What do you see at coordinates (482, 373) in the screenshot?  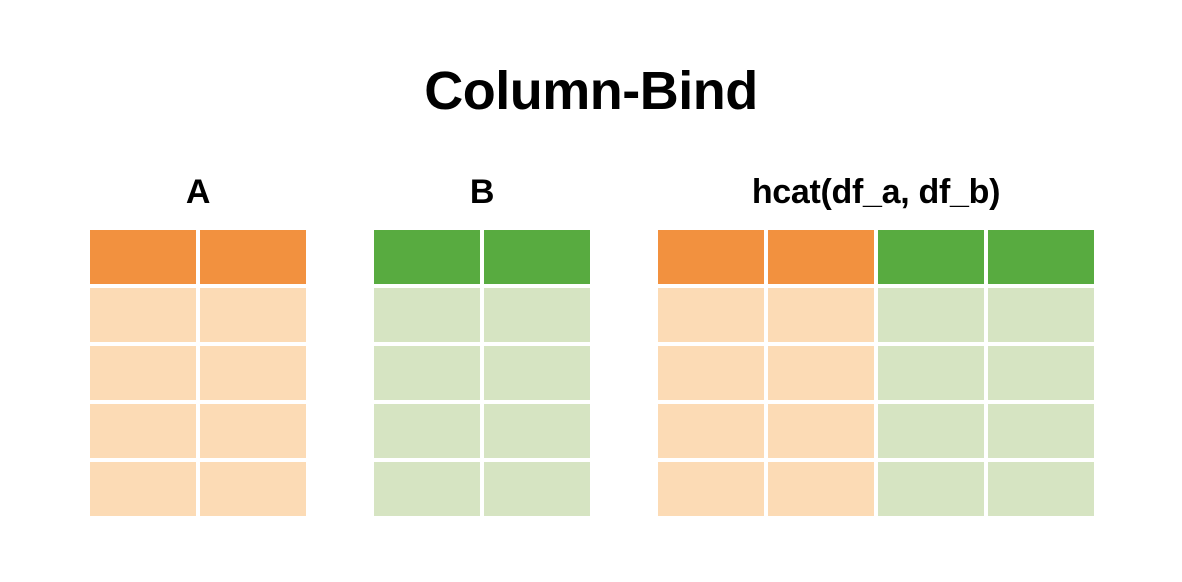 I see `table-b` at bounding box center [482, 373].